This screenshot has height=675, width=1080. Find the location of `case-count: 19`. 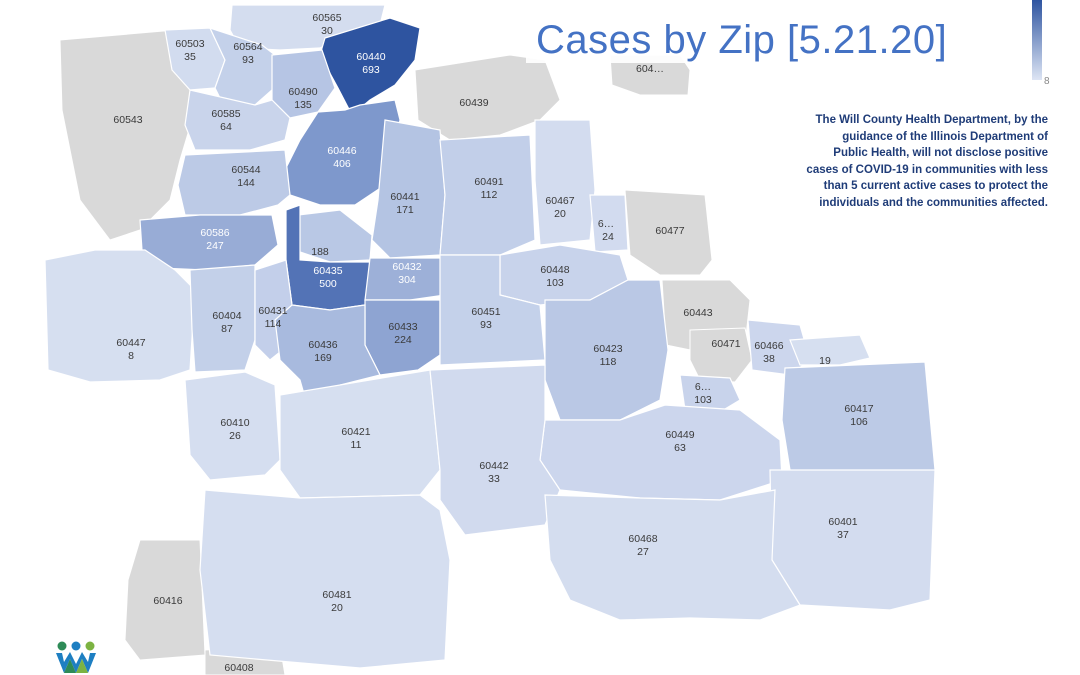

case-count: 19 is located at coordinates (825, 361).